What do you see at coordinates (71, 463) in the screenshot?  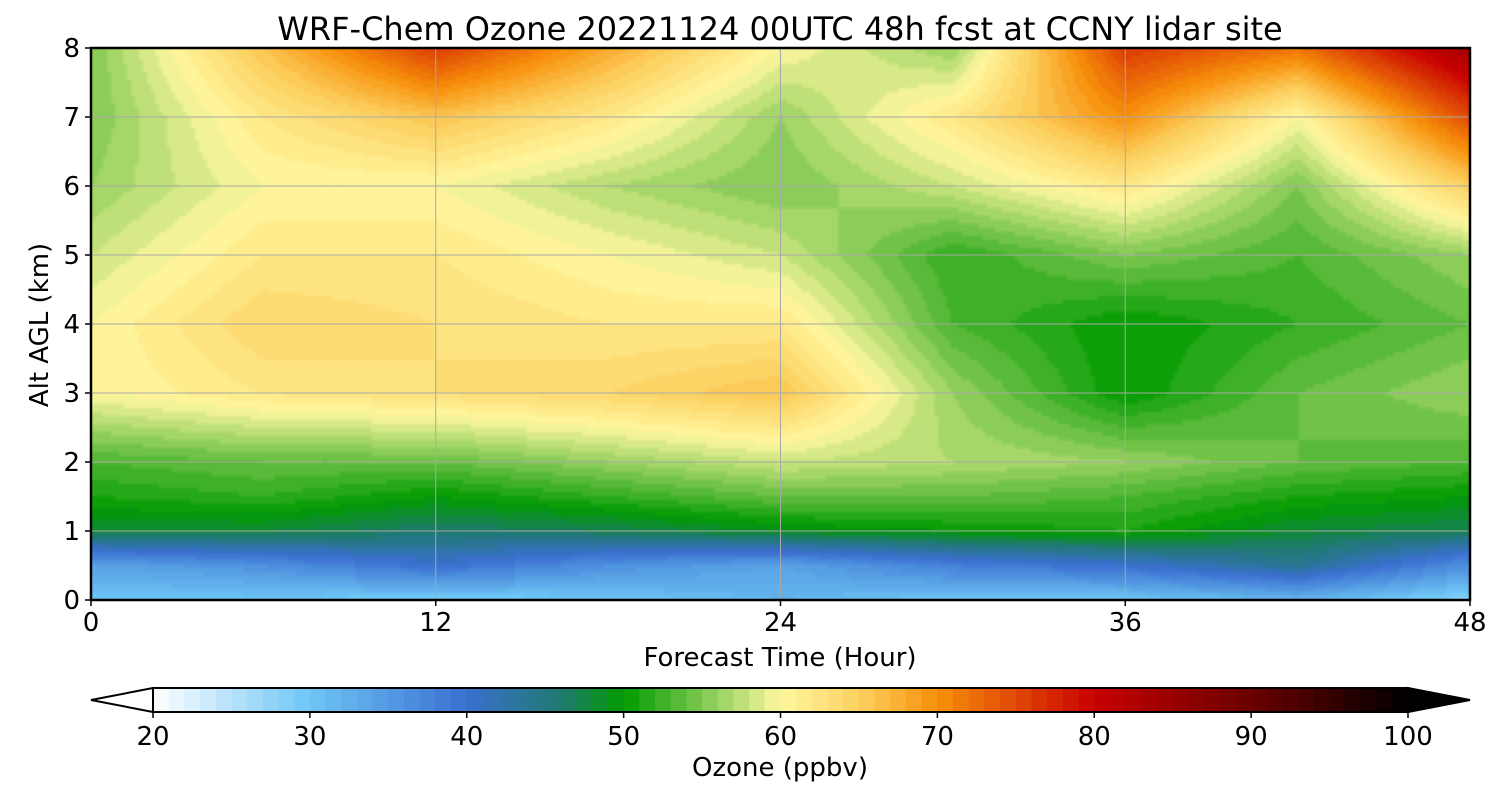 I see `y-tick-label: 2` at bounding box center [71, 463].